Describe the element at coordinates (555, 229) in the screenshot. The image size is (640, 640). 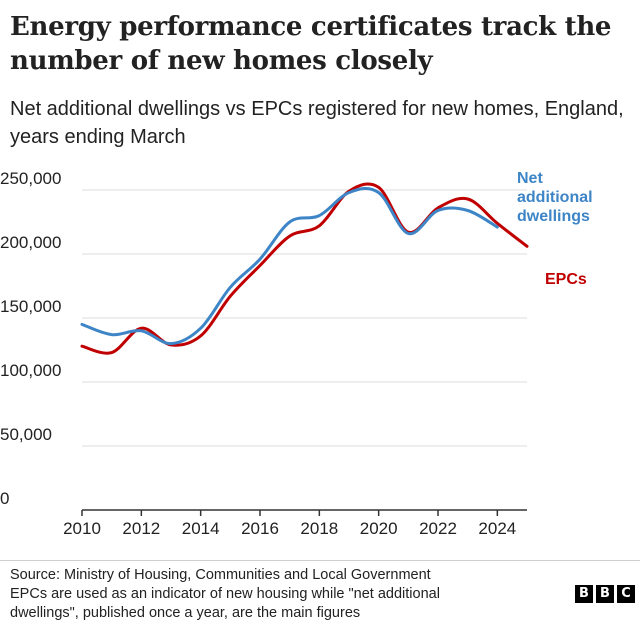
I see `series-labels: EPCs Net additional dwellings` at that location.